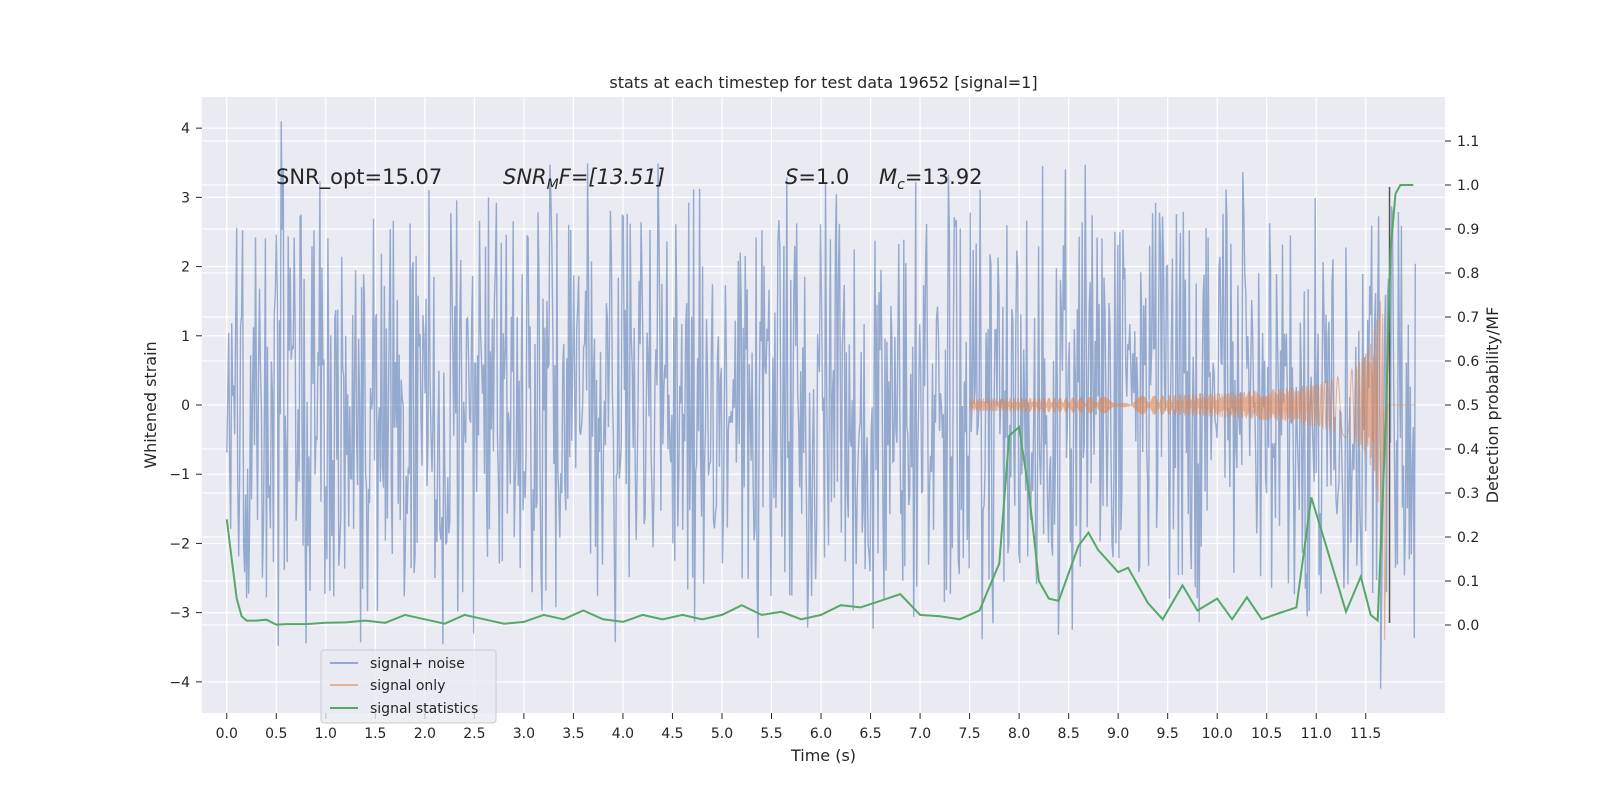  Describe the element at coordinates (573, 734) in the screenshot. I see `x-tick-label: 3.5` at that location.